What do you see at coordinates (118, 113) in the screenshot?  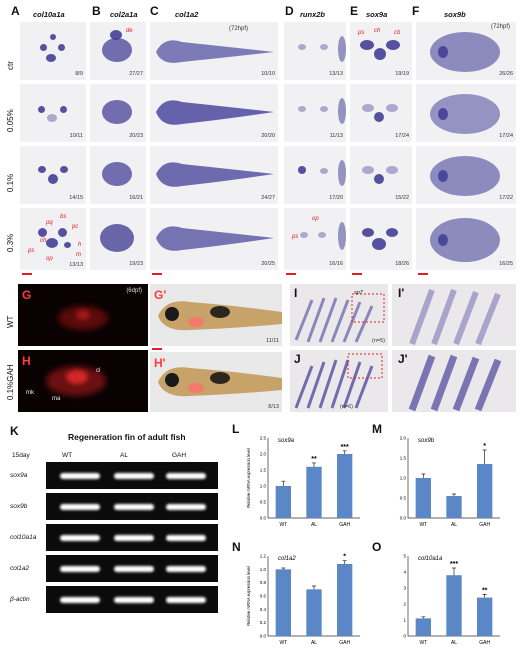 I see `image-b-005: 20/23` at bounding box center [118, 113].